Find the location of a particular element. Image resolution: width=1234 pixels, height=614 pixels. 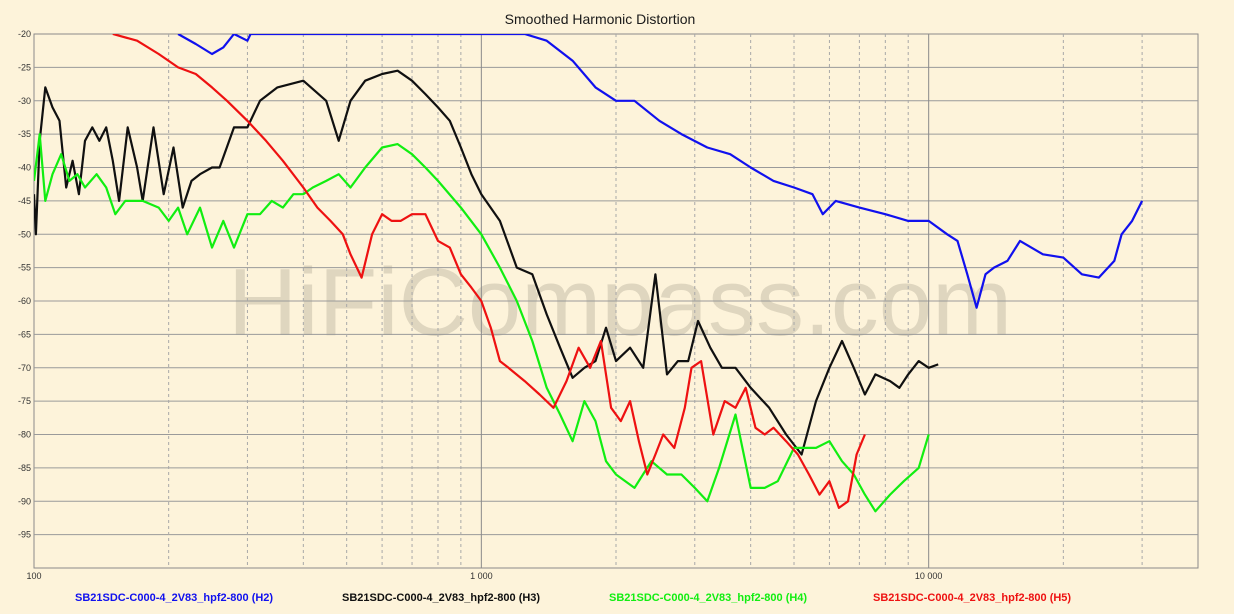

y-tick-label: -95 is located at coordinates (24, 535).